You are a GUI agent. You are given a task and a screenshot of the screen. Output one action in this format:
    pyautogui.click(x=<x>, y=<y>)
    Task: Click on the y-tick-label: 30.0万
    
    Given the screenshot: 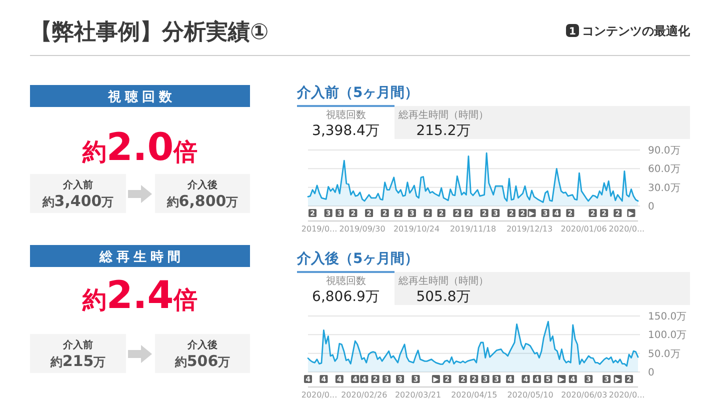 What is the action you would take?
    pyautogui.click(x=664, y=188)
    